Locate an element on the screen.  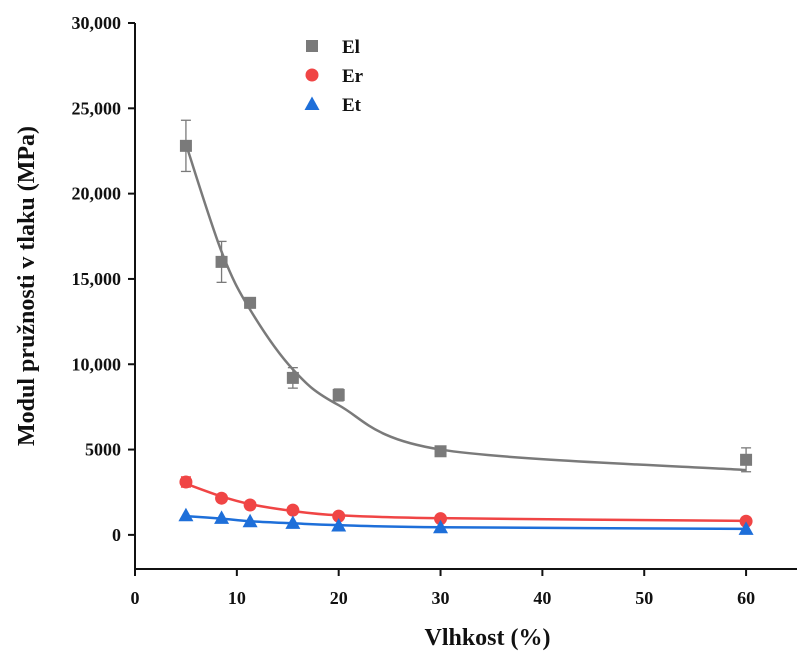
x-tick-label: 10 is located at coordinates (237, 598).